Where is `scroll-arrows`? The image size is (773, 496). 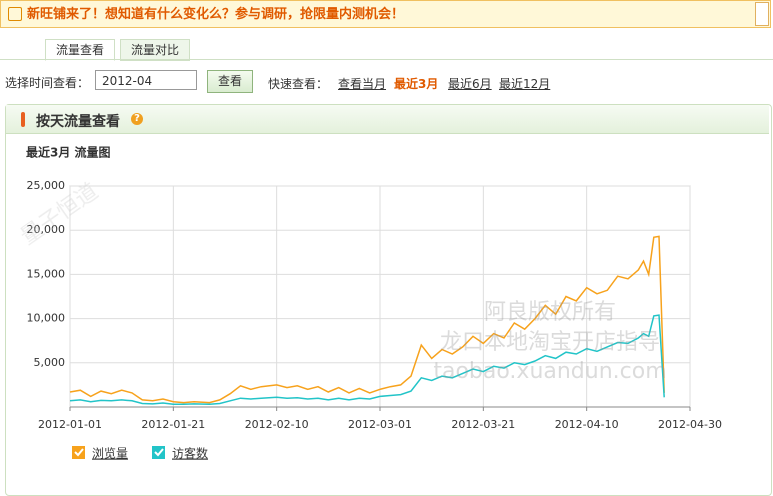
scroll-arrows is located at coordinates (762, 14).